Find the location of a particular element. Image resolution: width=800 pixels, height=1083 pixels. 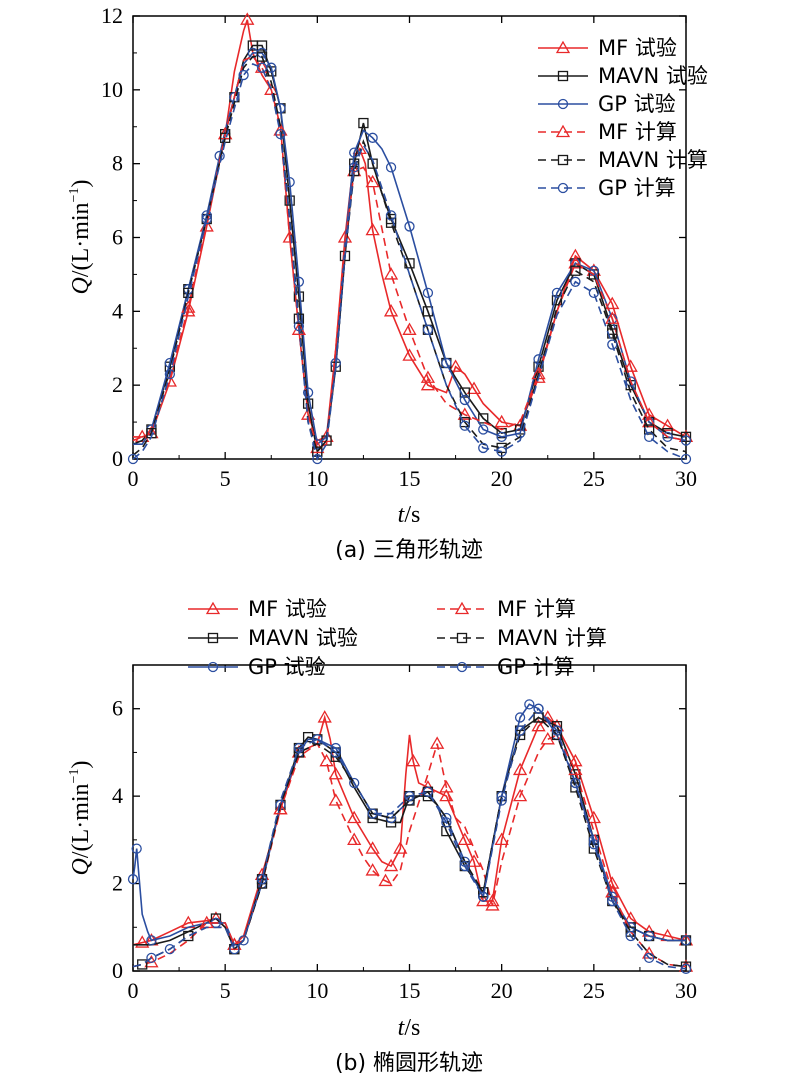

legend-label: GP 试验 is located at coordinates (637, 104).